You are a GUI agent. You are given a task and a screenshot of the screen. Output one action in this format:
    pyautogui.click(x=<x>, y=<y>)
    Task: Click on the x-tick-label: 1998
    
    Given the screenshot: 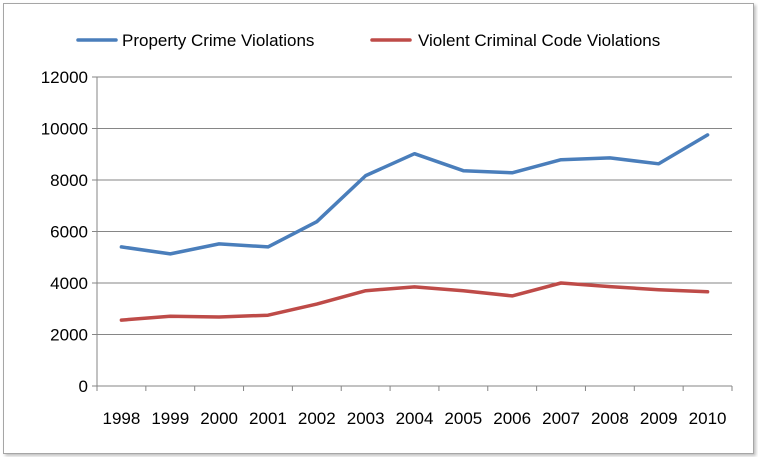 What is the action you would take?
    pyautogui.click(x=122, y=418)
    